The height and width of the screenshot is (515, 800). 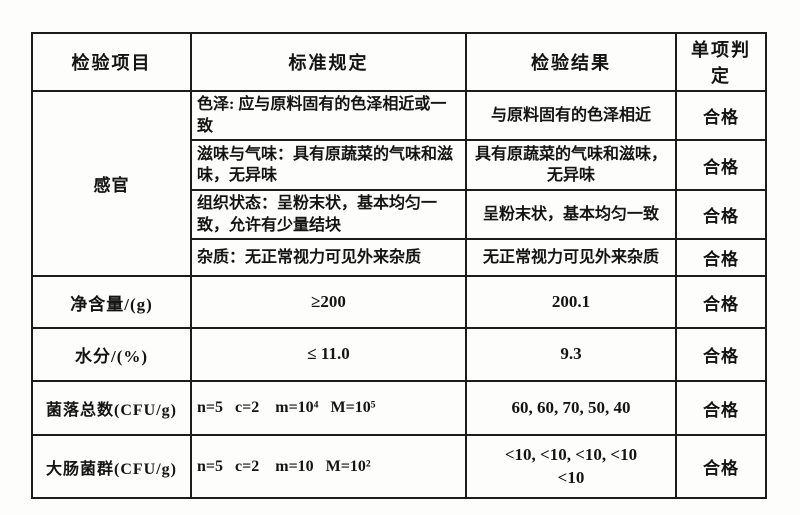 What do you see at coordinates (328, 355) in the screenshot?
I see `cell-standard-moisture: ≤ 11.0` at bounding box center [328, 355].